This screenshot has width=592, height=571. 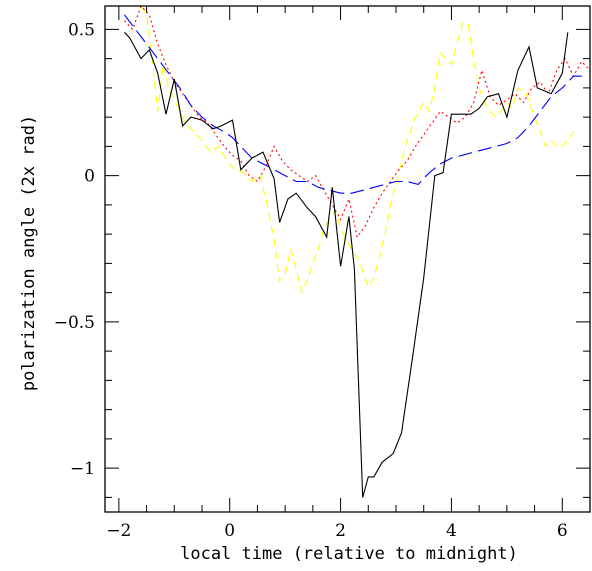 I want to click on x-tick-label: −2, so click(x=118, y=531).